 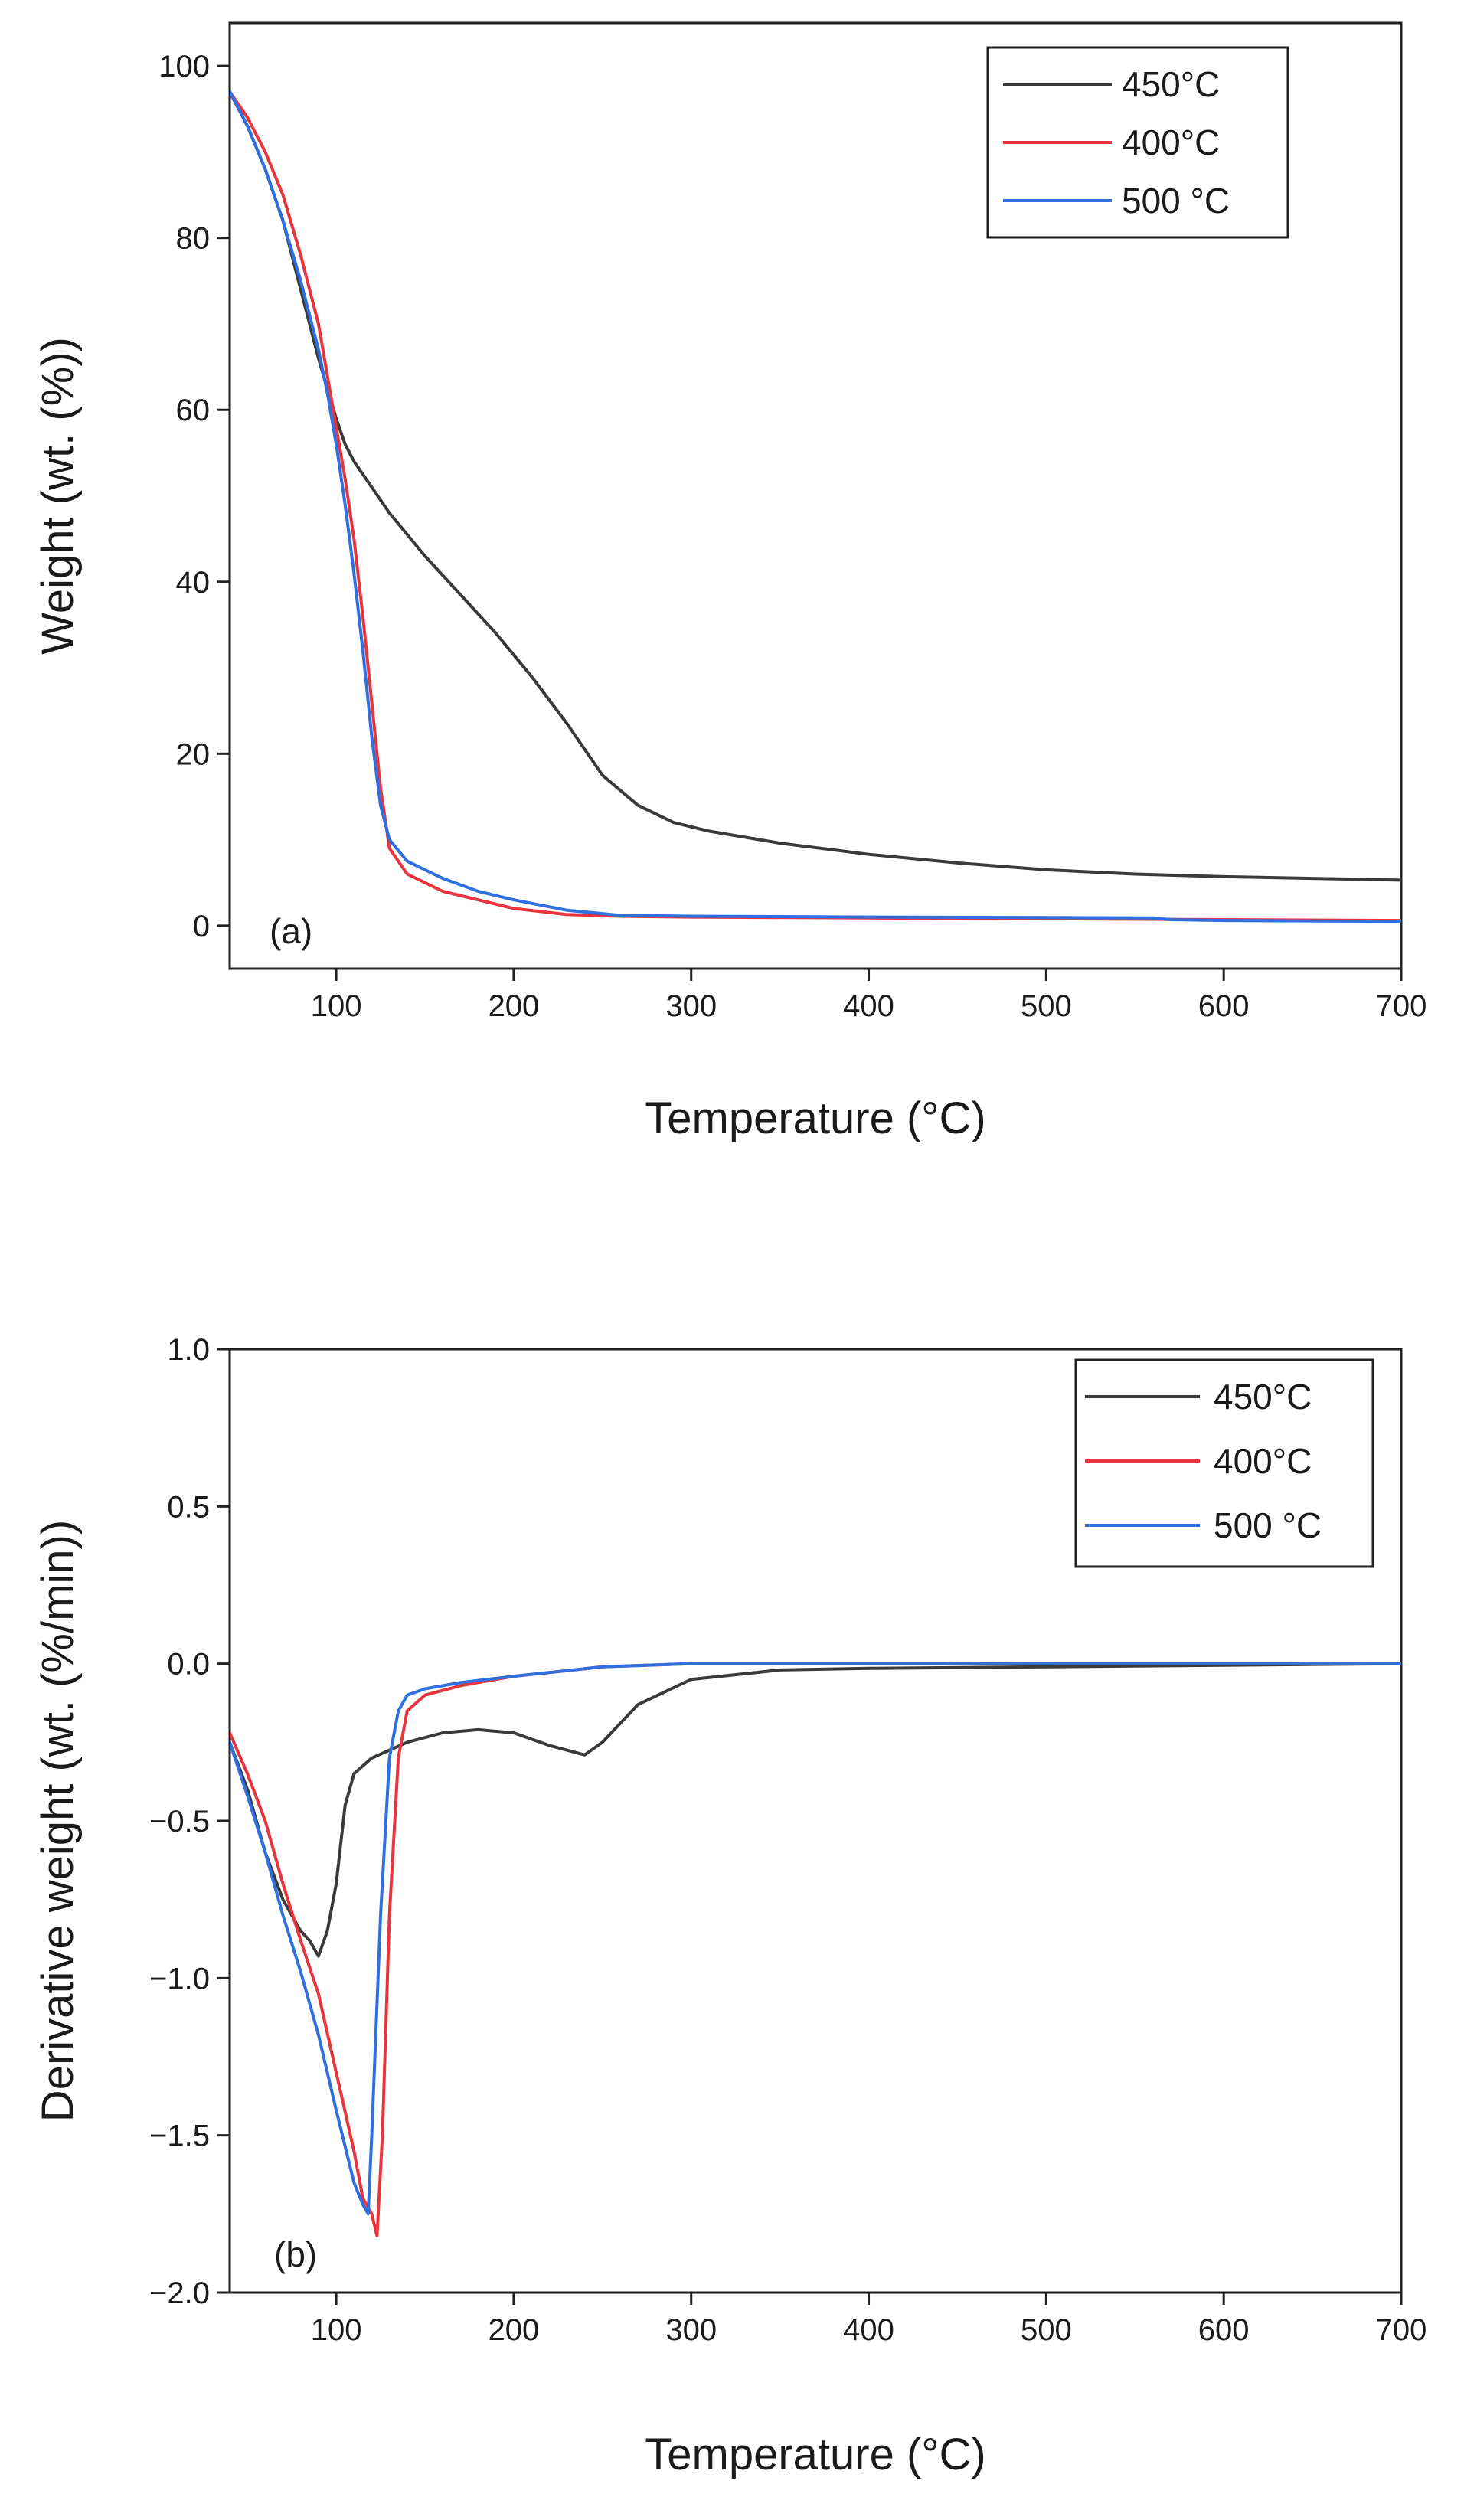 What do you see at coordinates (291, 931) in the screenshot?
I see `panel-label: (a)` at bounding box center [291, 931].